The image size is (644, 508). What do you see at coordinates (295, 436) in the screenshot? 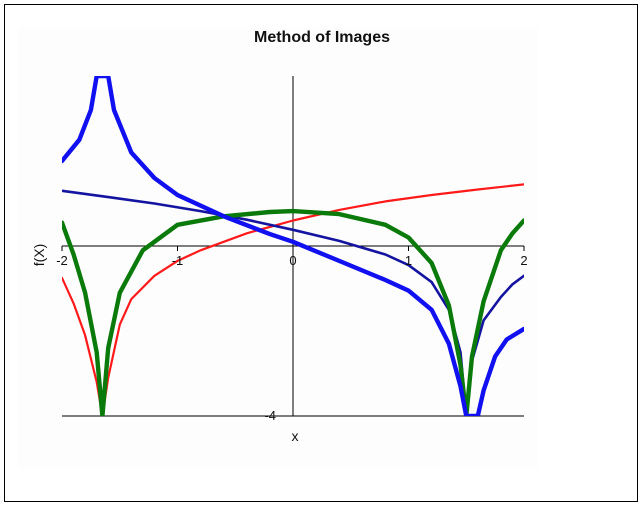
I see `x-axis-label: x` at bounding box center [295, 436].